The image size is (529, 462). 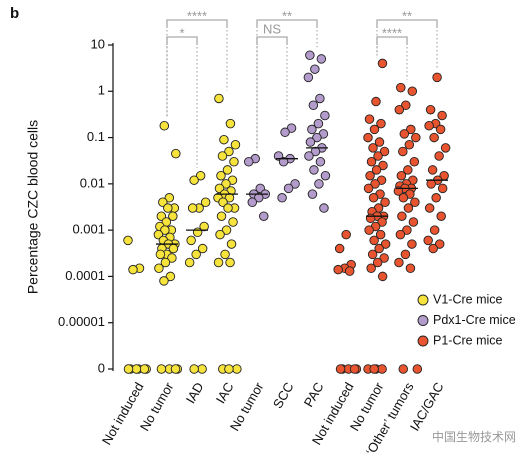 What do you see at coordinates (468, 340) in the screenshot?
I see `legend-label: P1-Cre mice` at bounding box center [468, 340].